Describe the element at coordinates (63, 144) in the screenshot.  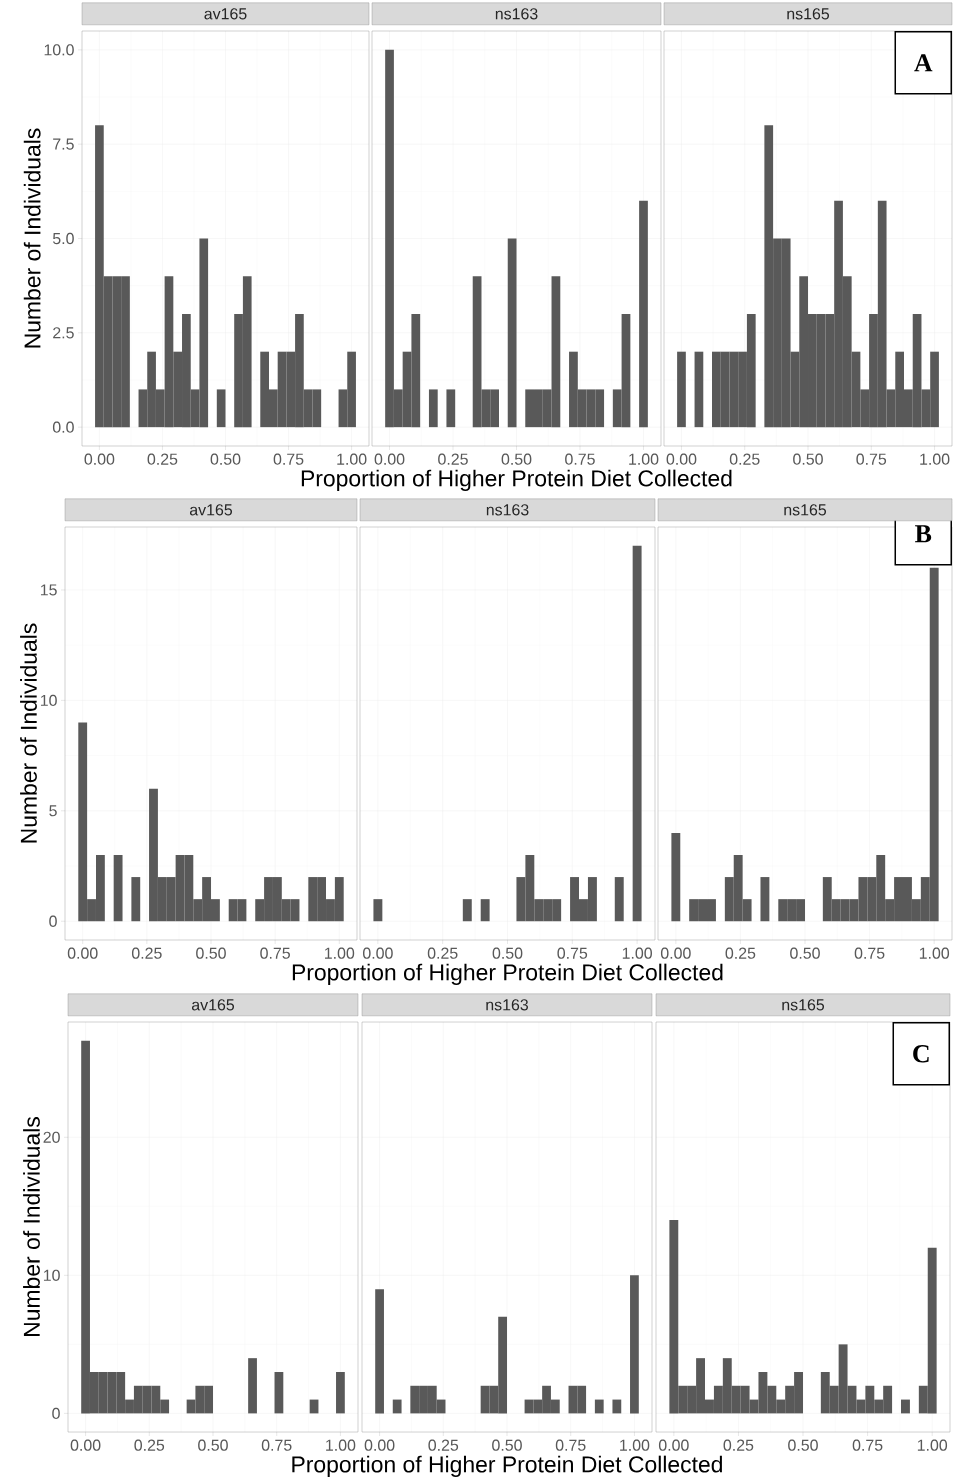
I see `y-tick-label: 7.5` at that location.